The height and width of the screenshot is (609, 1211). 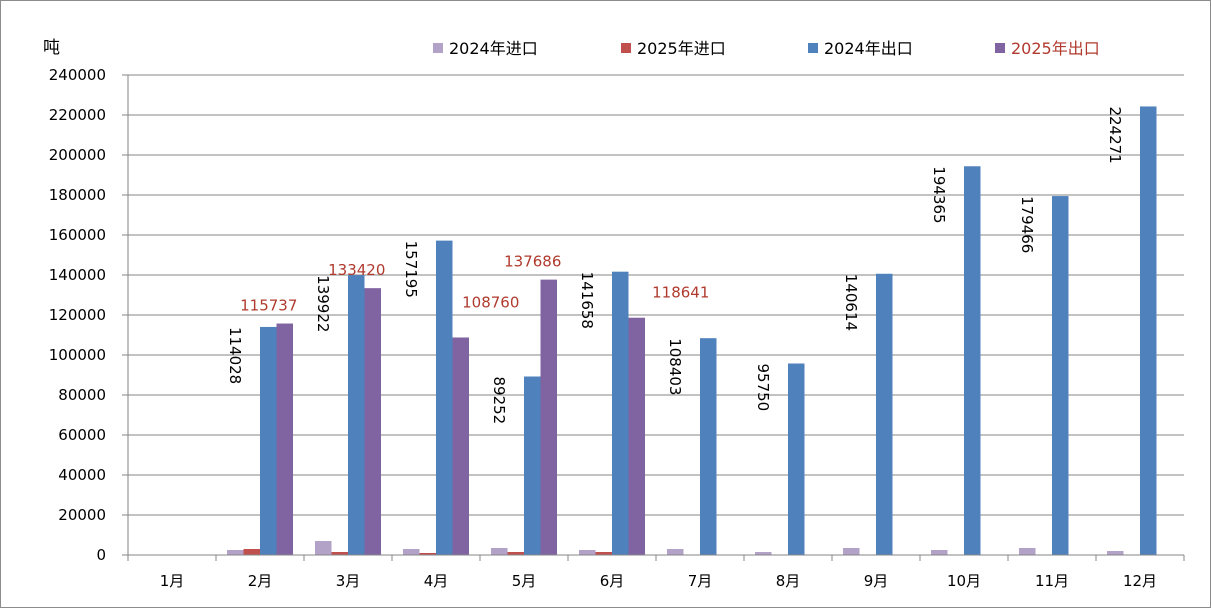 I want to click on y-tick-label: 240000, so click(x=77, y=75).